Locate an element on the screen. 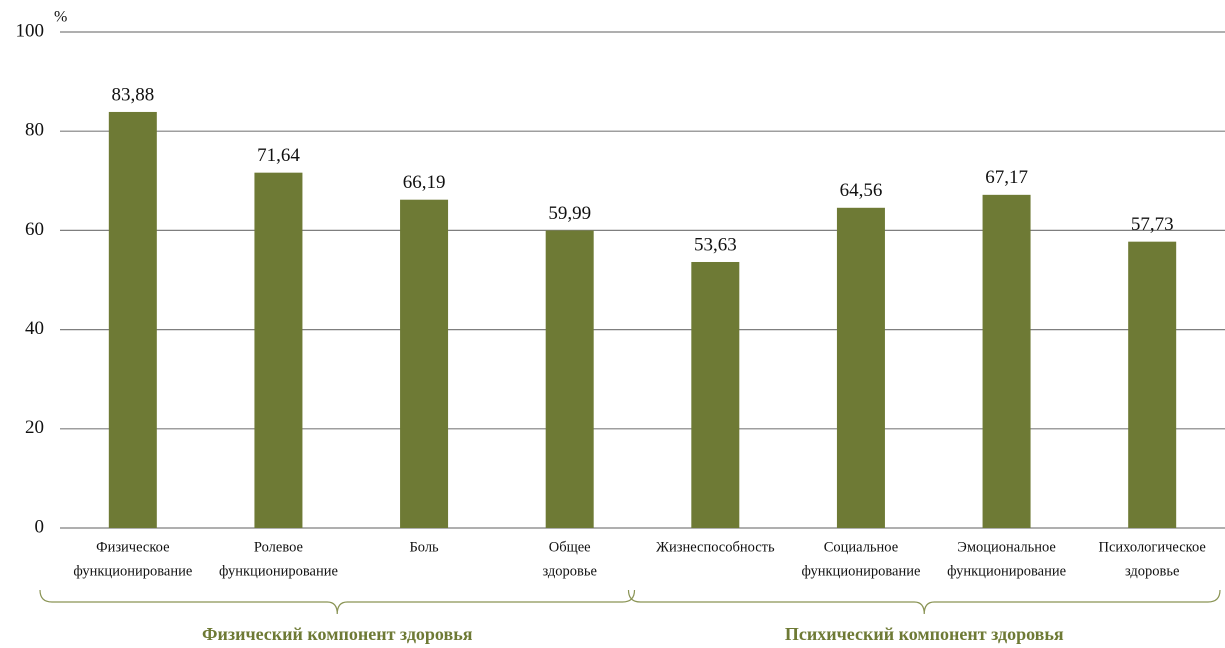 This screenshot has height=648, width=1225. value-label: 71,64 is located at coordinates (278, 155).